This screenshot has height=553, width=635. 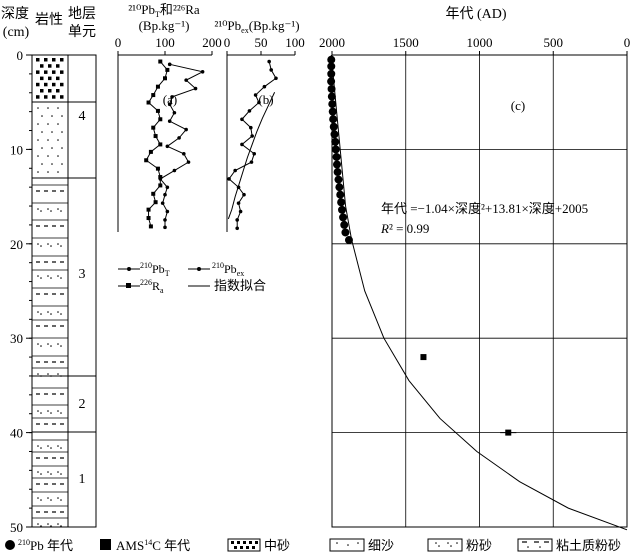 I want to click on depth-tick-label: 30, so click(x=16, y=338).